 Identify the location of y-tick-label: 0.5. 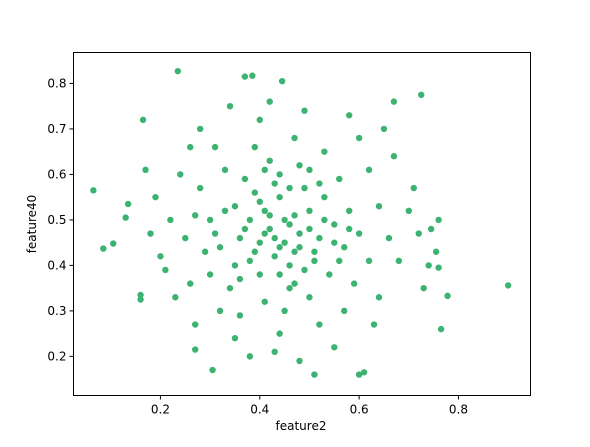
(56, 220).